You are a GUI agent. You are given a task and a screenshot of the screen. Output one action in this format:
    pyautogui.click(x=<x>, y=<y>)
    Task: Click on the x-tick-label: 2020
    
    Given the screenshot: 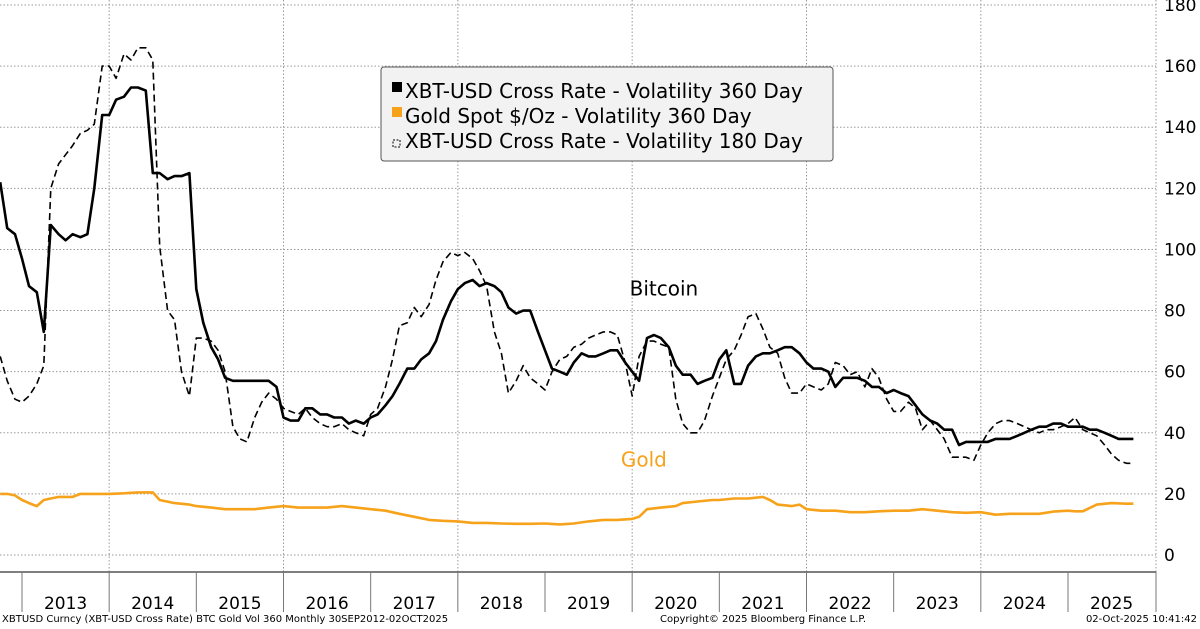 What is the action you would take?
    pyautogui.click(x=675, y=604)
    